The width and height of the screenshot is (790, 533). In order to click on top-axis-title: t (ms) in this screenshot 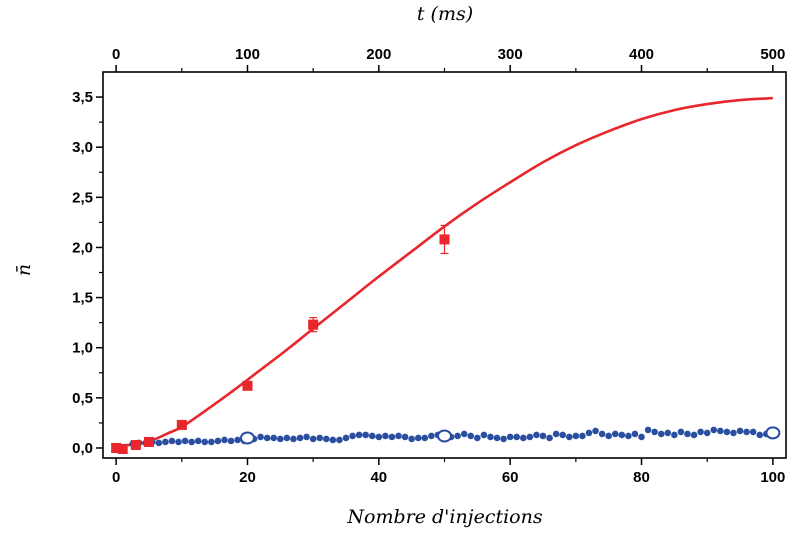, I will do `click(445, 14)`.